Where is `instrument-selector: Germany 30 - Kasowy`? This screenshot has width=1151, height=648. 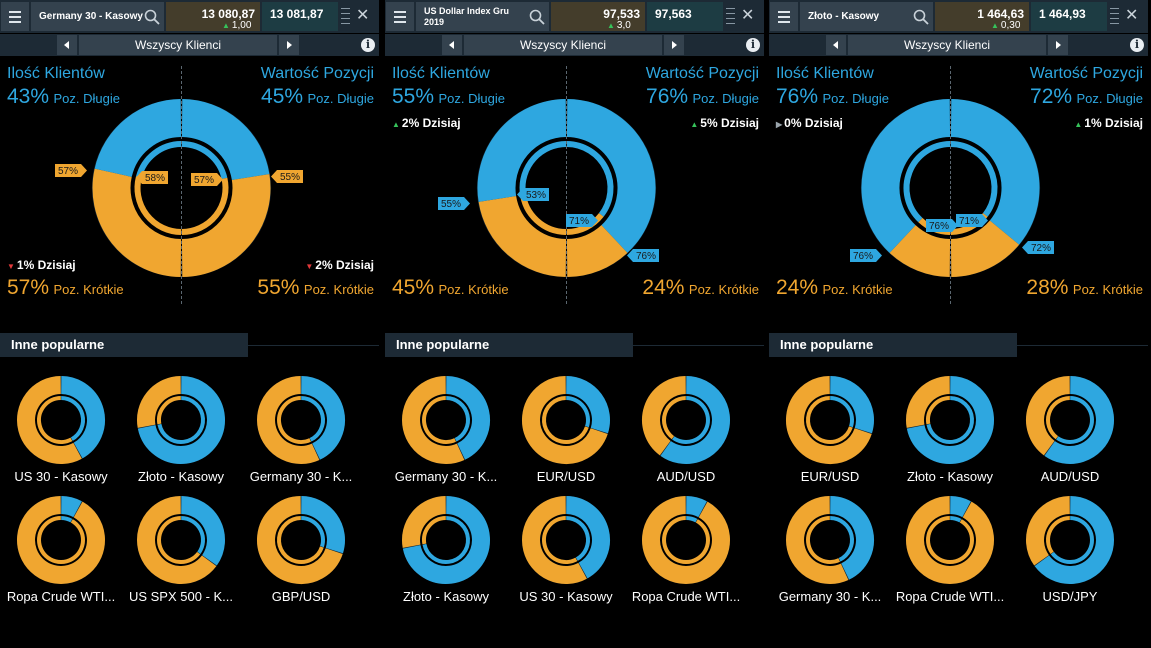 instrument-selector: Germany 30 - Kasowy is located at coordinates (97, 16).